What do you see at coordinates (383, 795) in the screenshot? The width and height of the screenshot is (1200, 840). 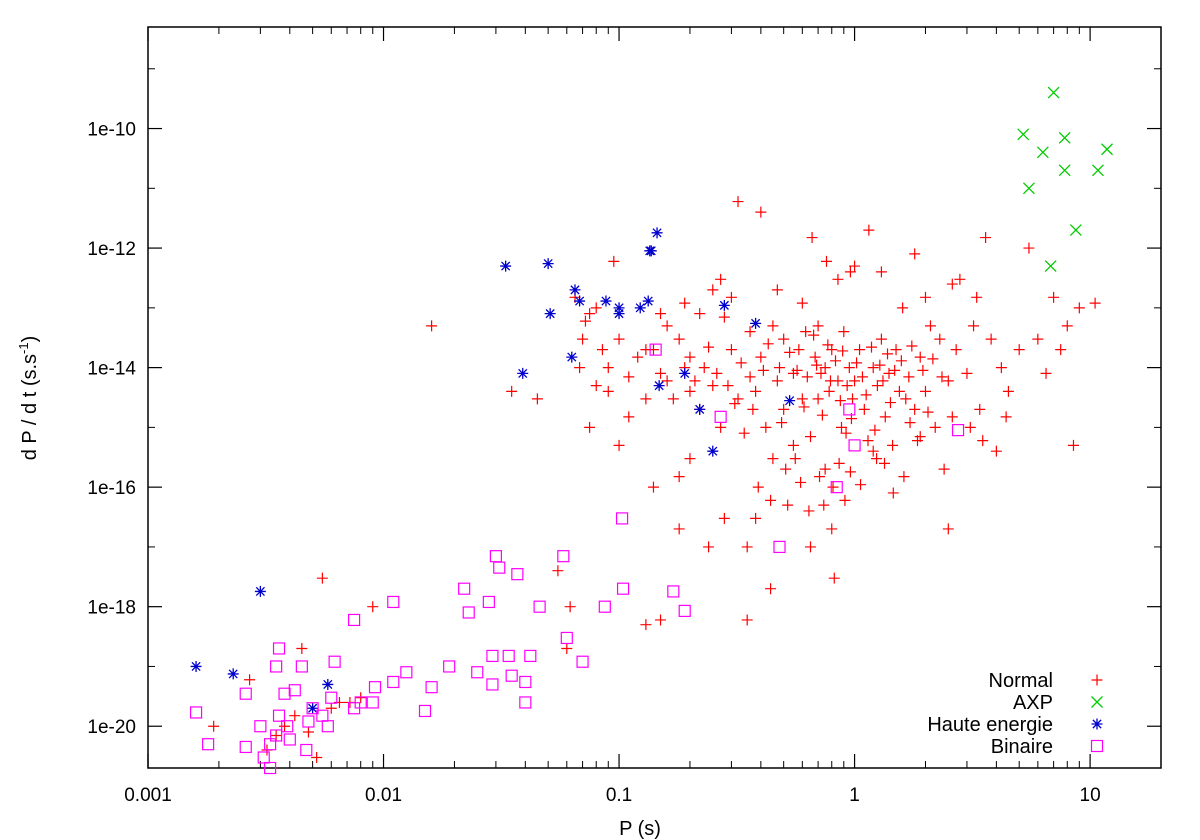 I see `x-tick-label: 0.01` at bounding box center [383, 795].